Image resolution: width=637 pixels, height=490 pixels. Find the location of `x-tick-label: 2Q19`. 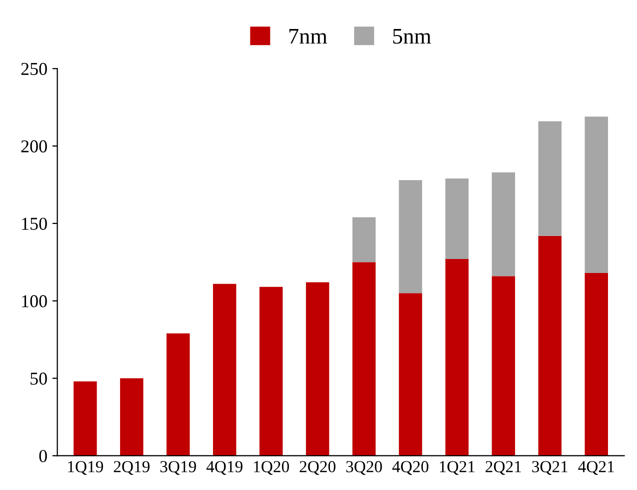

x-tick-label: 2Q19 is located at coordinates (132, 468).